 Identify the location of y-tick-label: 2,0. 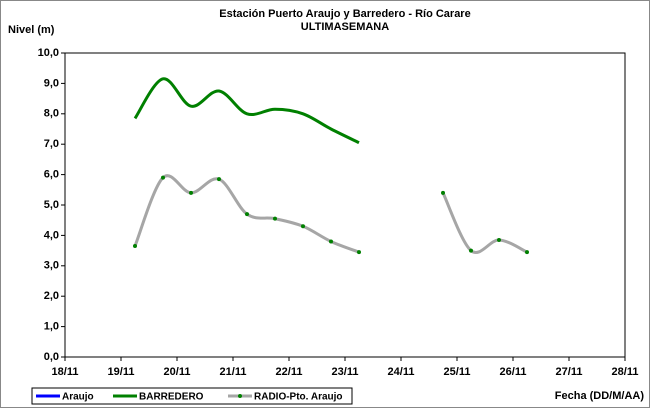
(51, 296).